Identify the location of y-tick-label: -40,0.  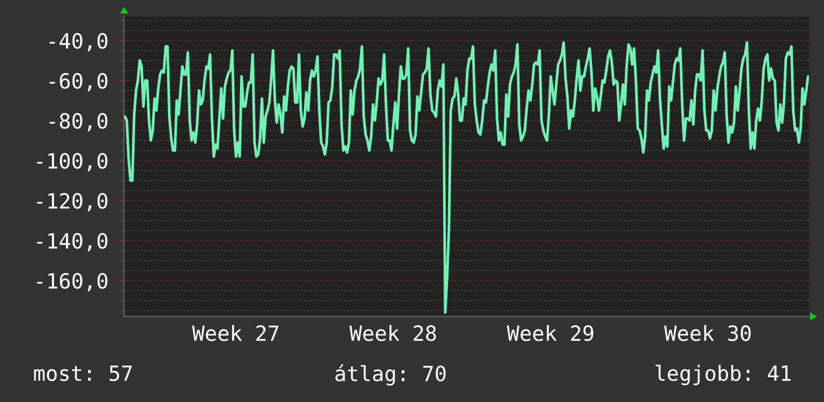
(79, 42).